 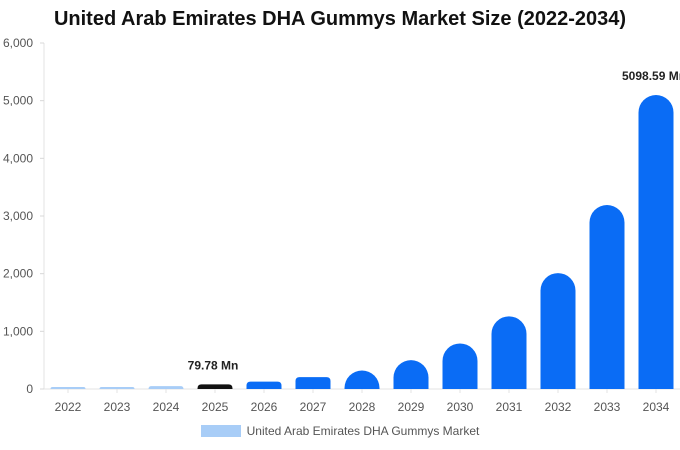 I want to click on y-tick-label: 0, so click(x=29, y=389).